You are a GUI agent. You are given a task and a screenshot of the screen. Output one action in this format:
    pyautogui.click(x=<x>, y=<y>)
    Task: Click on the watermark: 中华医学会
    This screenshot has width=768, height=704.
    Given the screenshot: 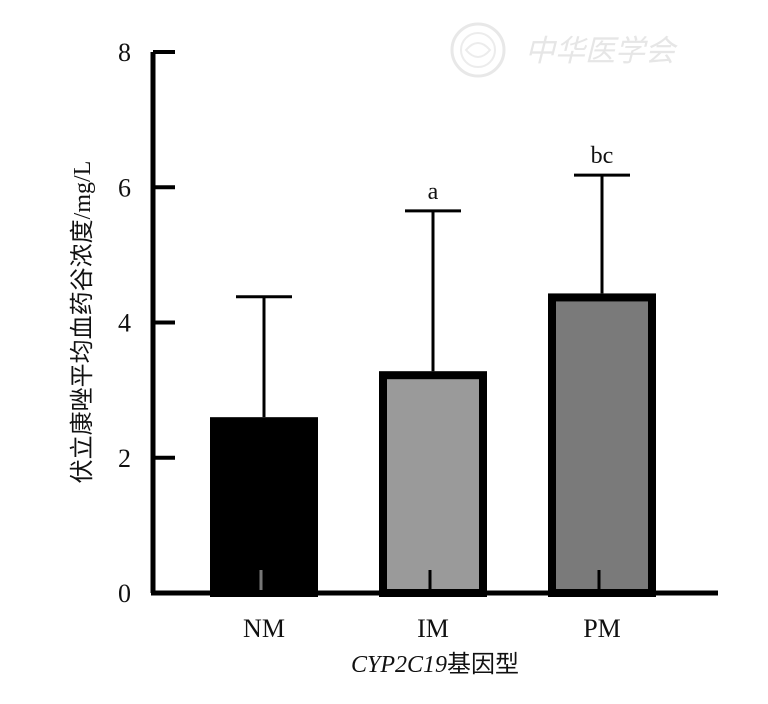 What is the action you would take?
    pyautogui.click(x=564, y=50)
    